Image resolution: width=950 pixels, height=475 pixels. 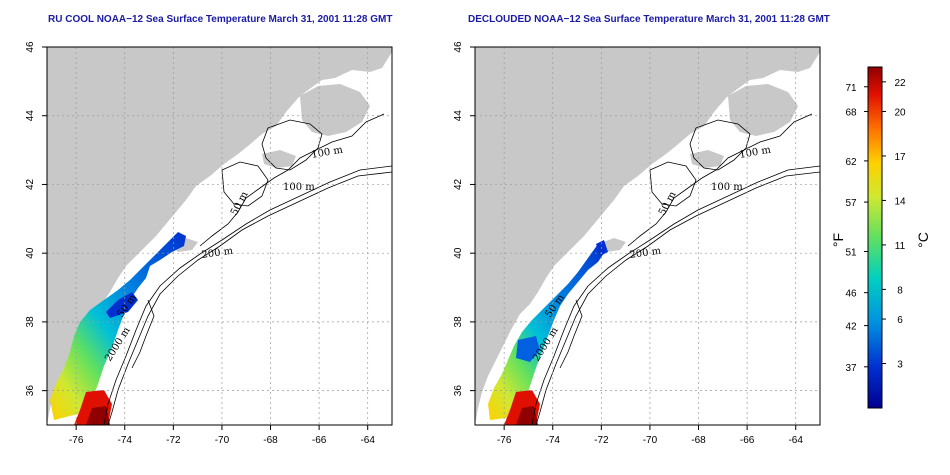 I want to click on celsius-tick-label: 11, so click(x=900, y=246).